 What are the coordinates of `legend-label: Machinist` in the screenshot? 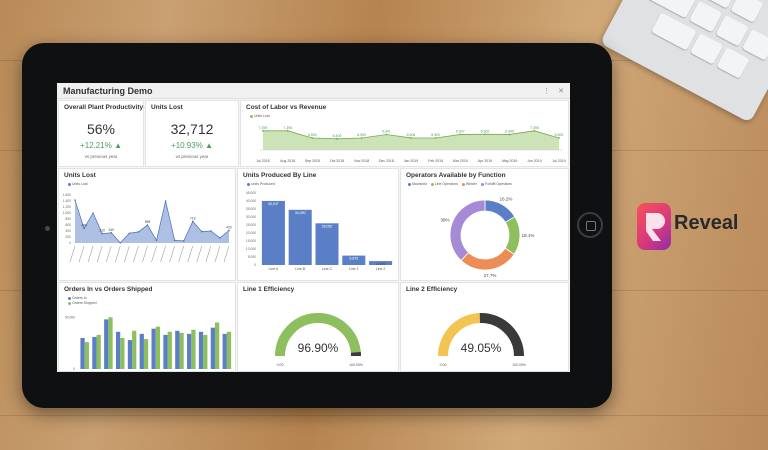 It's located at (419, 184).